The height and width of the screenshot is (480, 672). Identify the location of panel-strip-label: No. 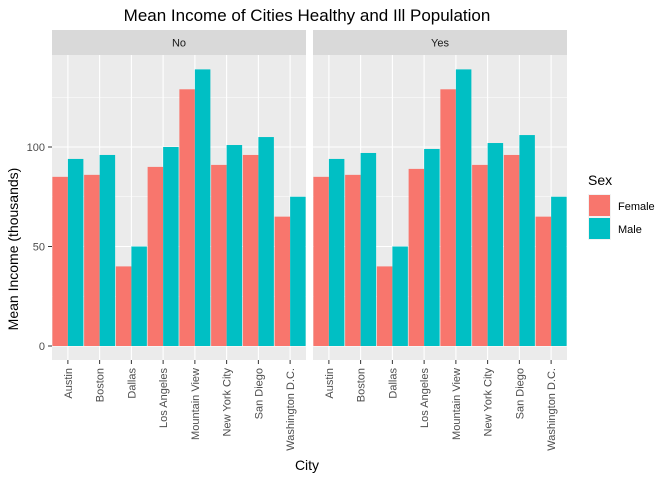
(179, 44).